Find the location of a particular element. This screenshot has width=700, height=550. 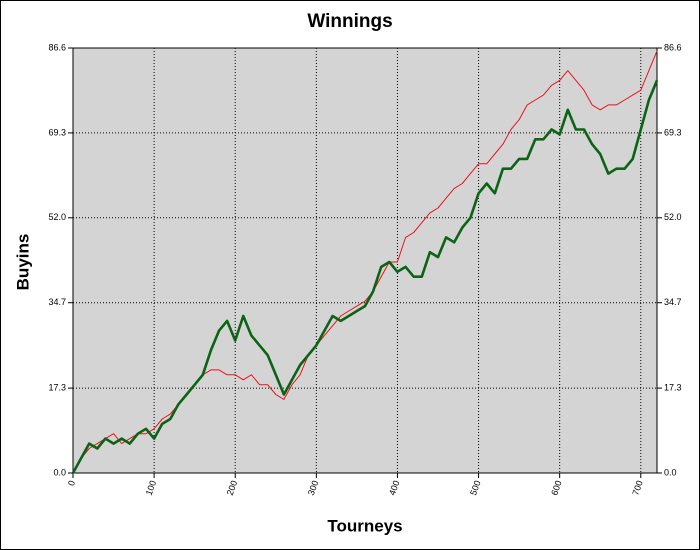

x-tick-label: 200 is located at coordinates (232, 488).